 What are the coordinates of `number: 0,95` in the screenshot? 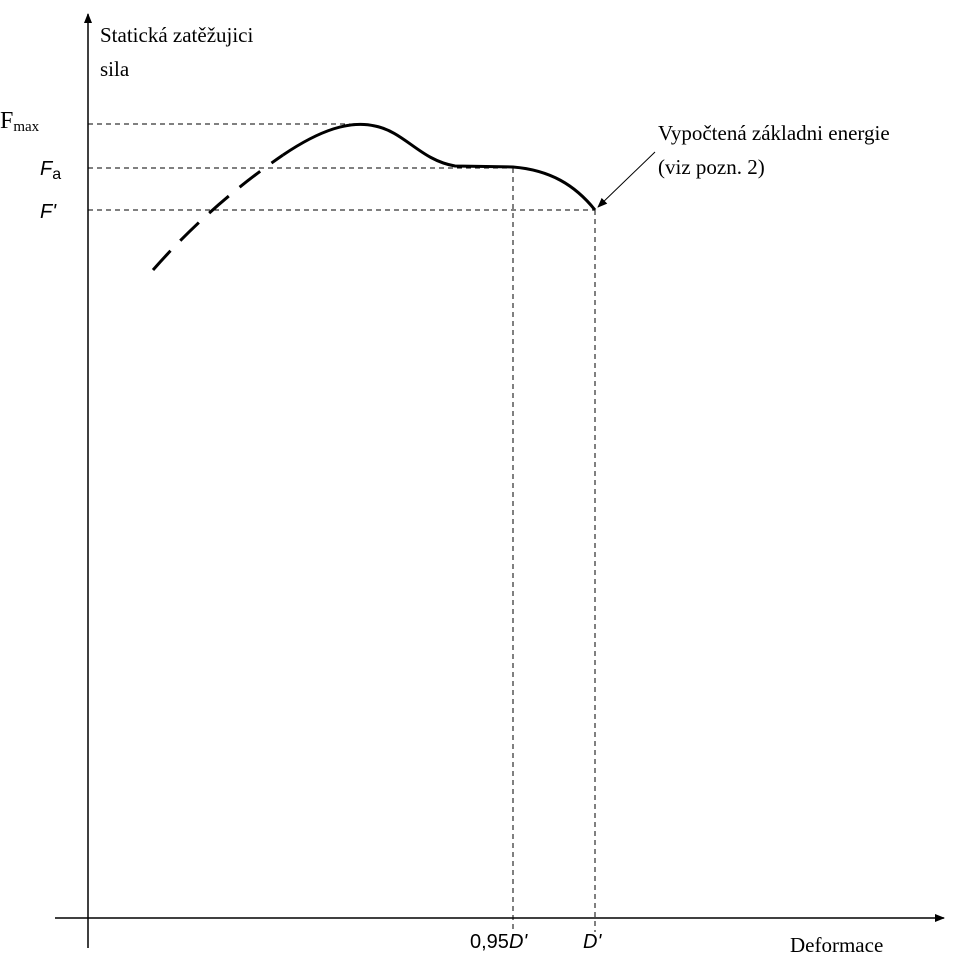 It's located at (489, 942).